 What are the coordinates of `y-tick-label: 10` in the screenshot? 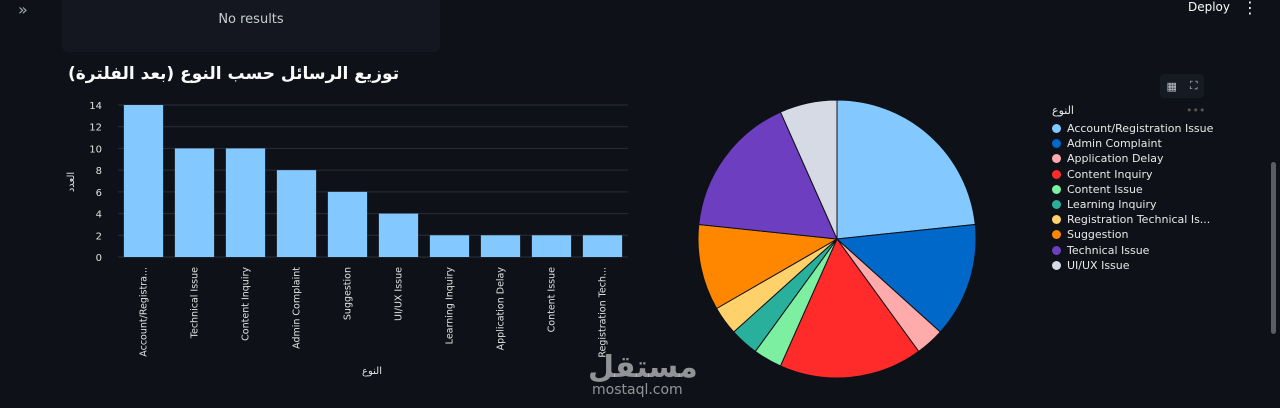 It's located at (95, 149).